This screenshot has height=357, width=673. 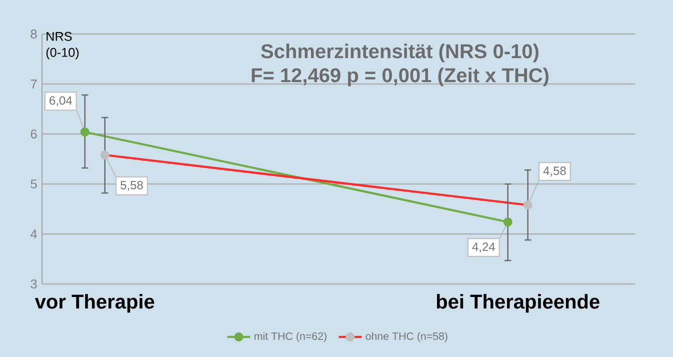 What do you see at coordinates (33, 234) in the screenshot?
I see `y-tick-label: 4` at bounding box center [33, 234].